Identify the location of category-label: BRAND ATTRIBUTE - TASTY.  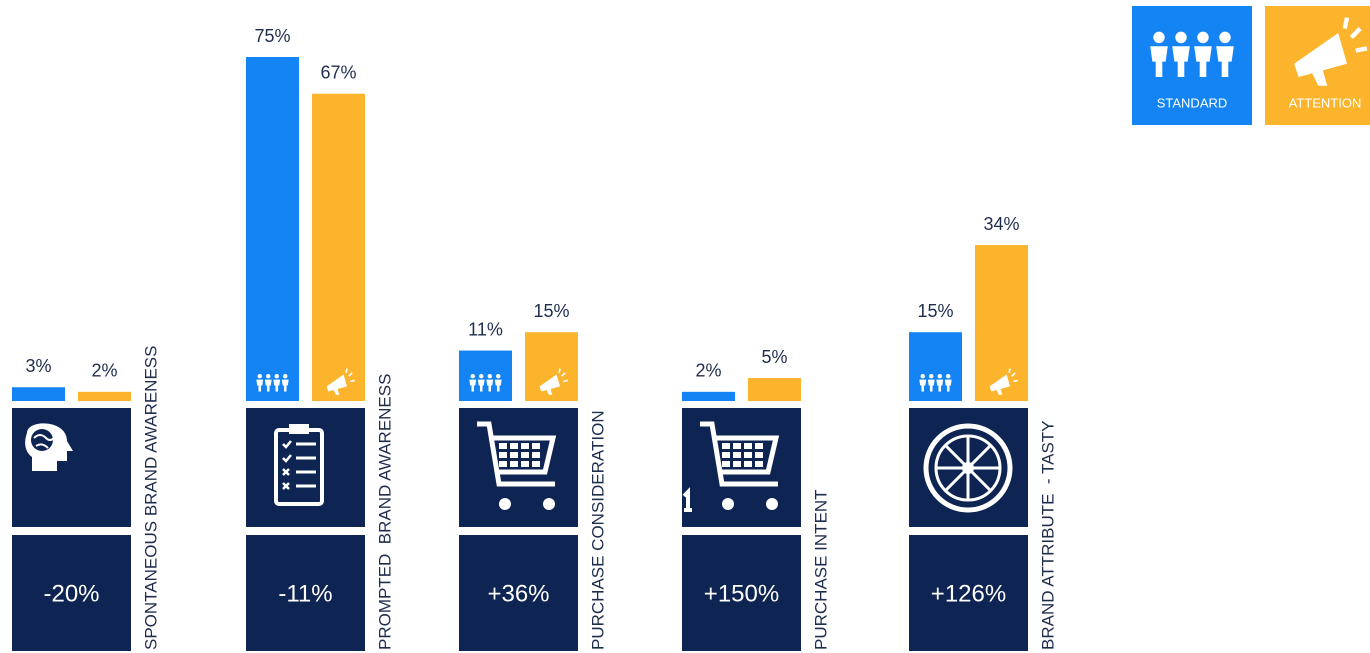
(1047, 535).